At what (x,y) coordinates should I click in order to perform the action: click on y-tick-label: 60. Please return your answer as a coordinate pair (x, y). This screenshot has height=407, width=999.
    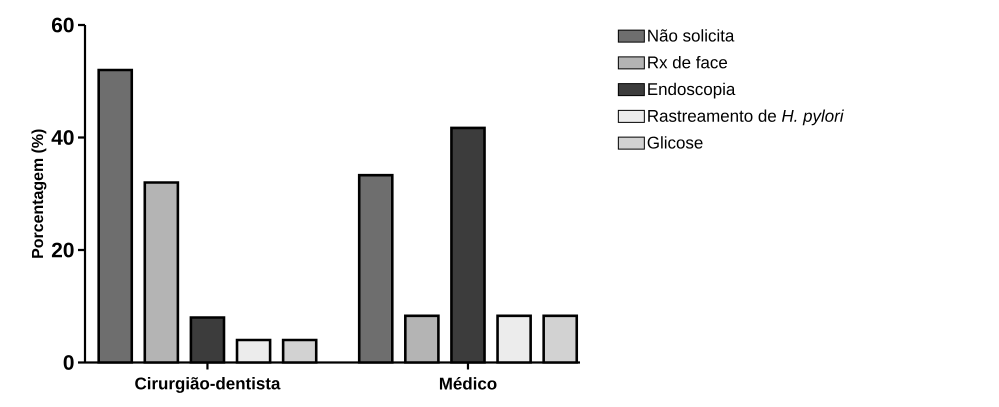
    Looking at the image, I should click on (63, 25).